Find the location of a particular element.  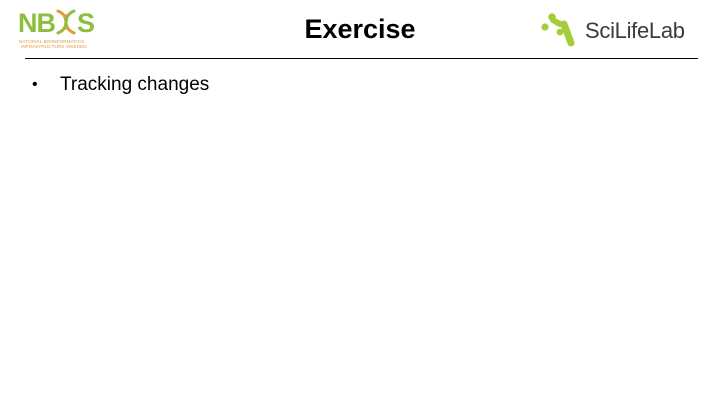

nbis-logo-wordmark: NB S is located at coordinates (56, 23).